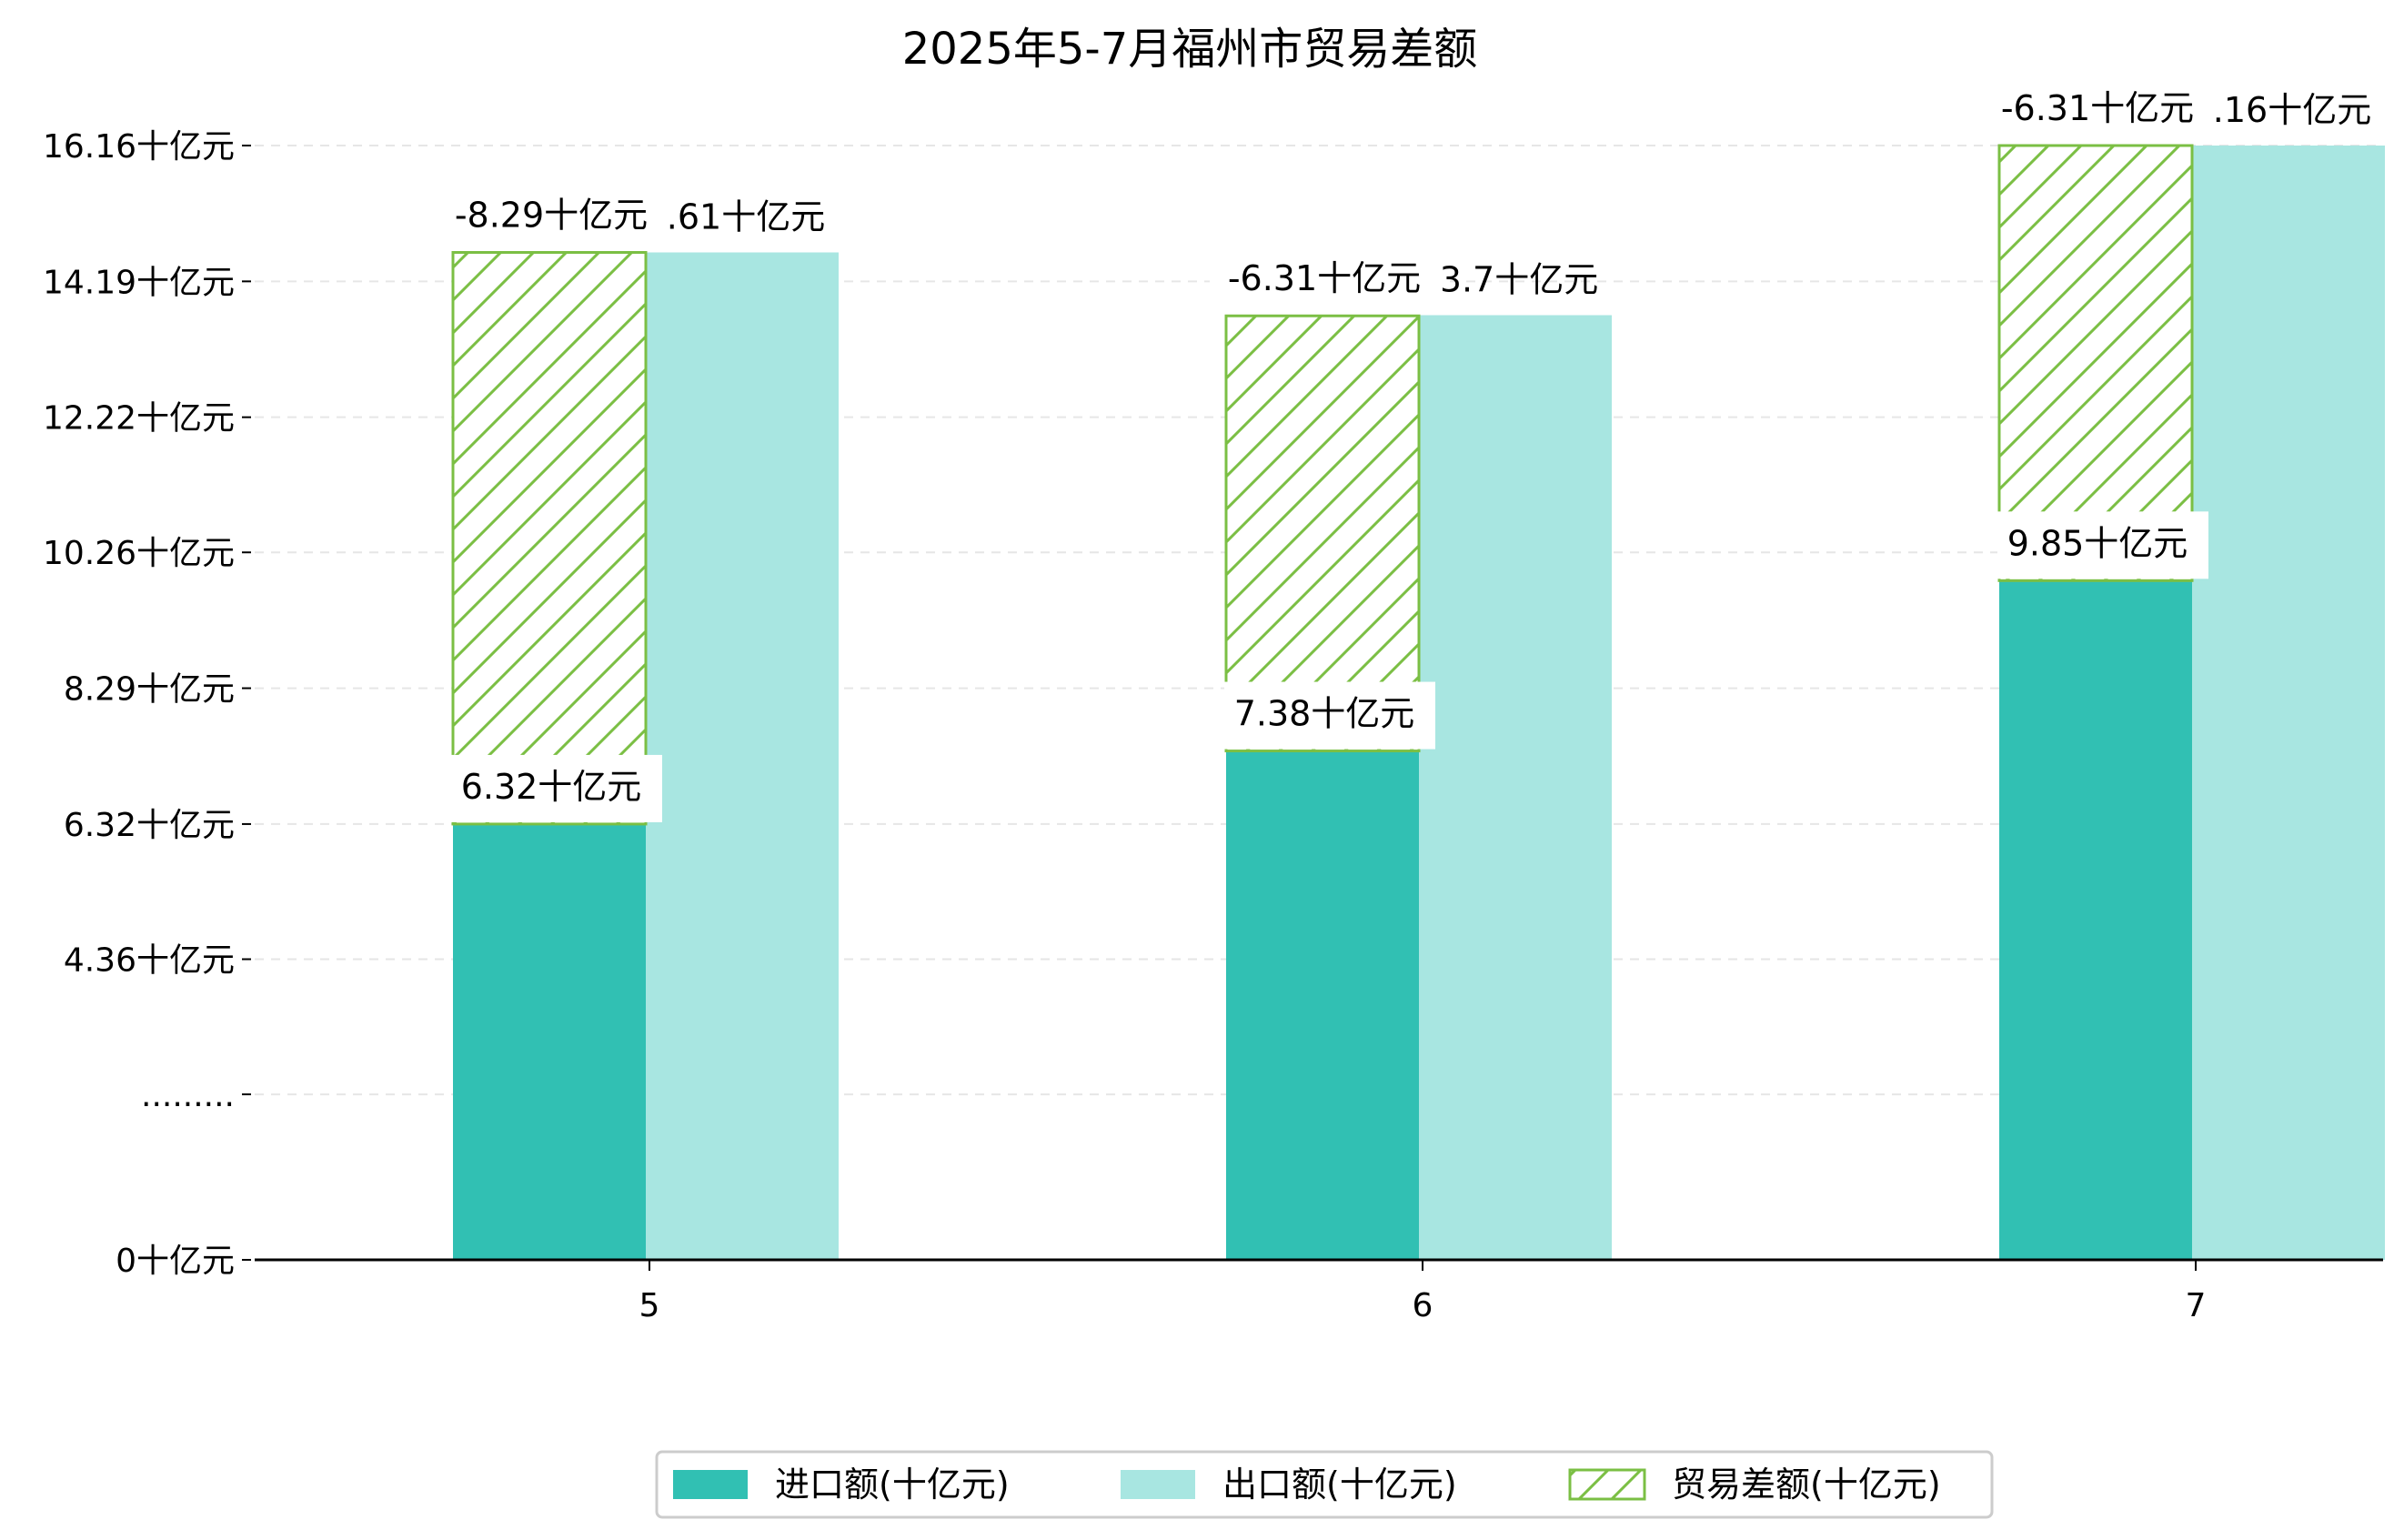 The image size is (2404, 1540). What do you see at coordinates (551, 787) in the screenshot?
I see `import-data-label: 6.32十亿元` at bounding box center [551, 787].